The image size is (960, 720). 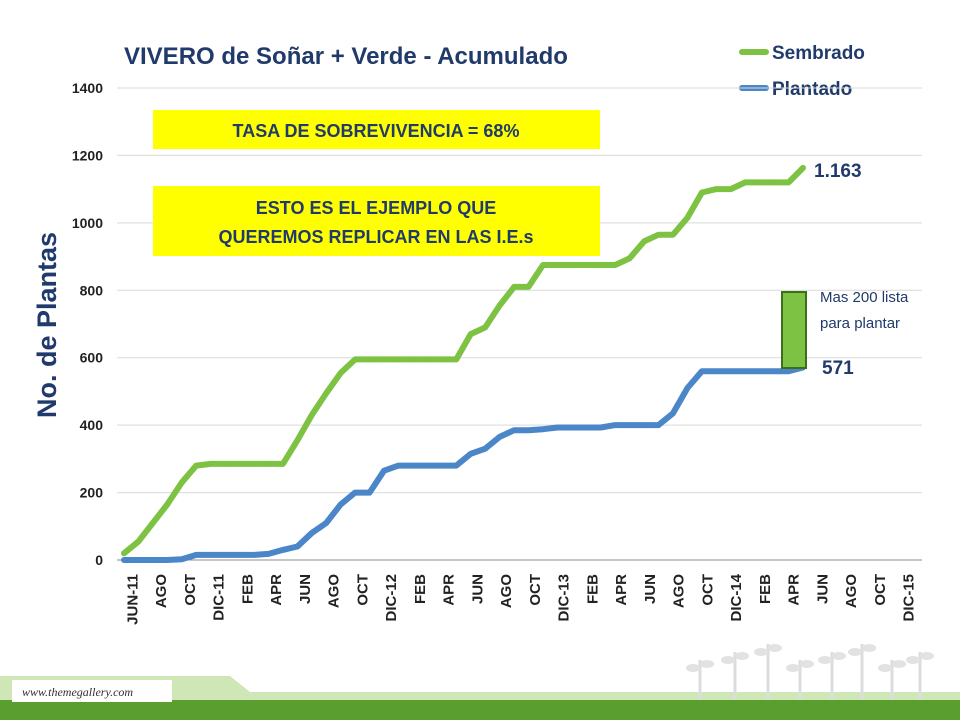 What do you see at coordinates (77, 692) in the screenshot?
I see `footer-url: www.themegallery.com` at bounding box center [77, 692].